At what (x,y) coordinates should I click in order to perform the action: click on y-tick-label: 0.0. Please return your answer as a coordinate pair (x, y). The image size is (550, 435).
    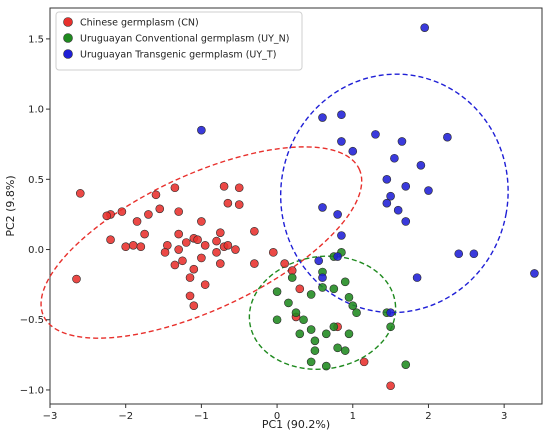
    Looking at the image, I should click on (36, 250).